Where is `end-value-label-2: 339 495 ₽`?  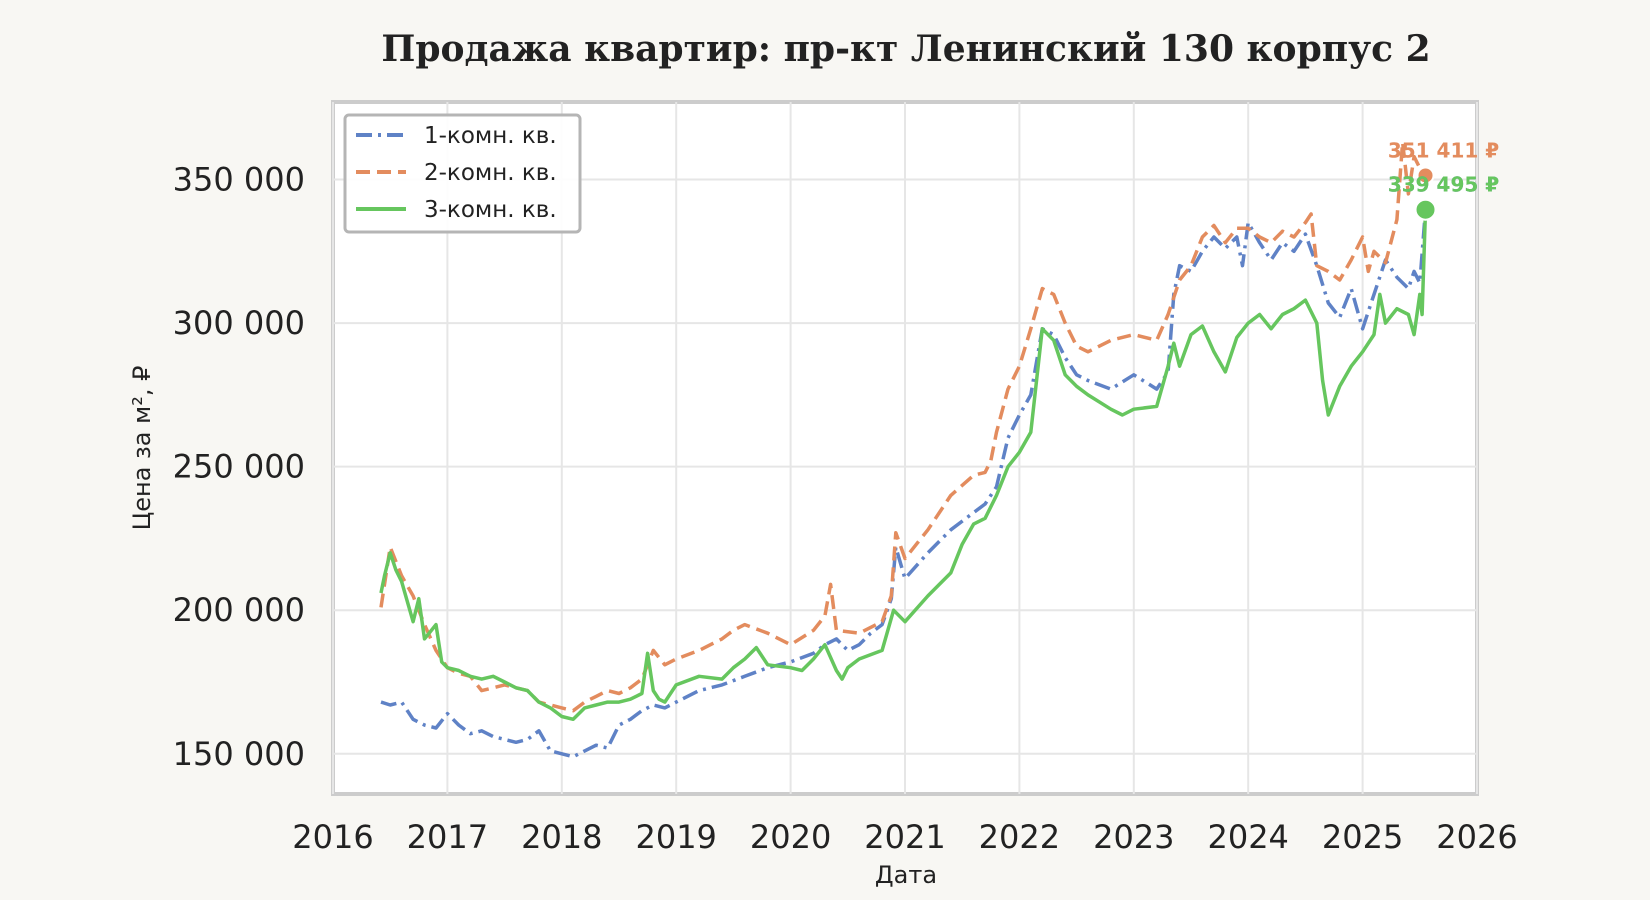
end-value-label-2: 339 495 ₽ is located at coordinates (1443, 185).